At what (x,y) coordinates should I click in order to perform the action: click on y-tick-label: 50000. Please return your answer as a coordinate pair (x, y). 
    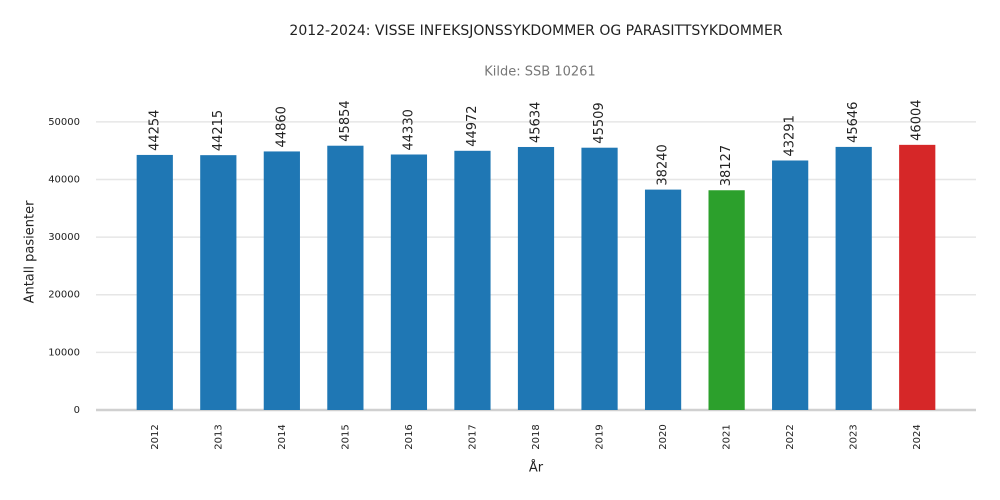
    Looking at the image, I should click on (64, 122).